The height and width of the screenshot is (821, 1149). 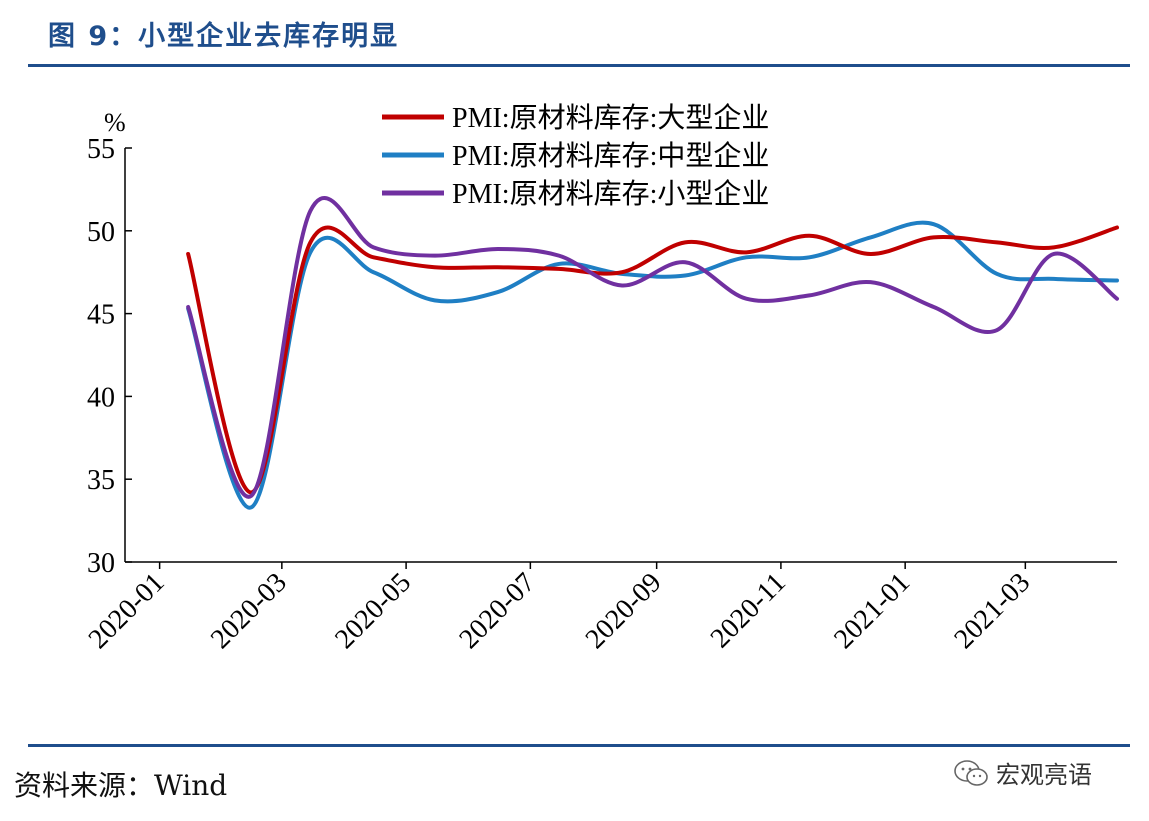 I want to click on figure-title: 图 9：小型企业去库存明显, so click(x=224, y=36).